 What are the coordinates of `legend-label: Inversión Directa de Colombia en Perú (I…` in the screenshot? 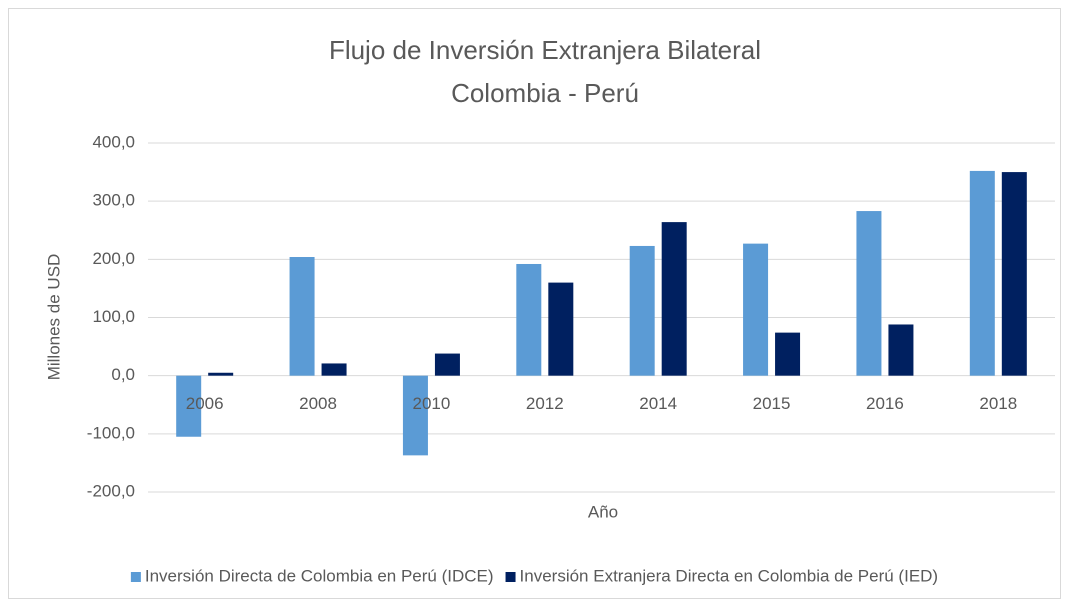 It's located at (319, 575).